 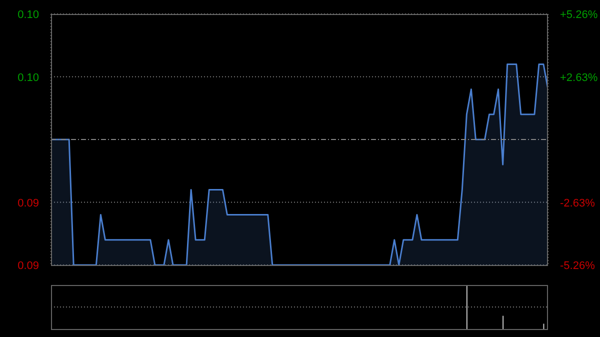 I want to click on y2-tick-label: +5.26%, so click(x=579, y=15).